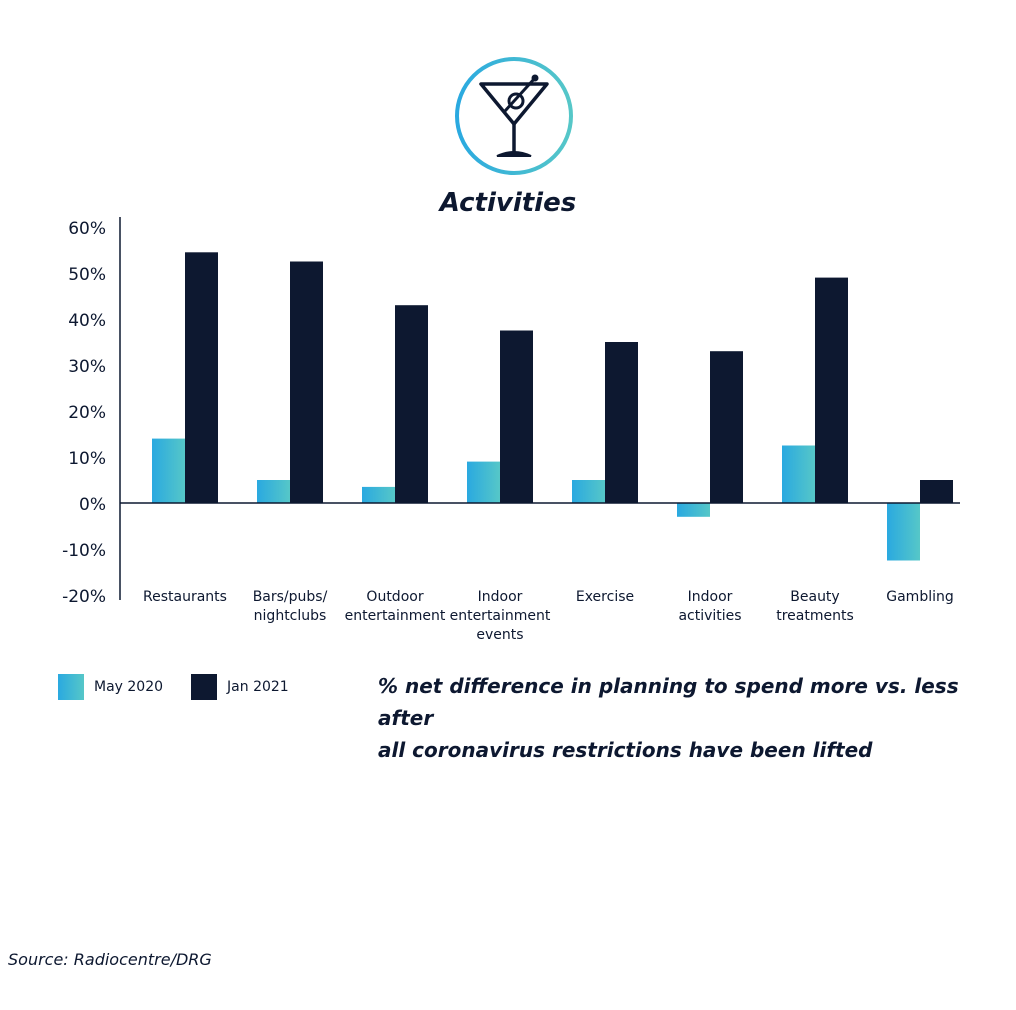 The image size is (1016, 1010). Describe the element at coordinates (920, 597) in the screenshot. I see `x-category-label: Gambling` at that location.